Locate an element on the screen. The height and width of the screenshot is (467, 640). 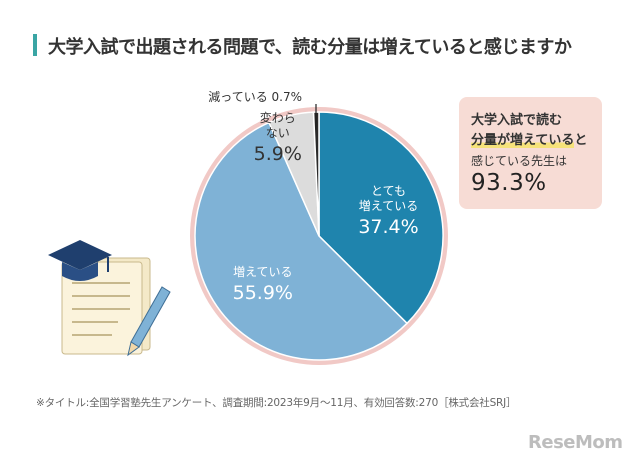
slice-4-label: 減っている 0.7% is located at coordinates (255, 96).